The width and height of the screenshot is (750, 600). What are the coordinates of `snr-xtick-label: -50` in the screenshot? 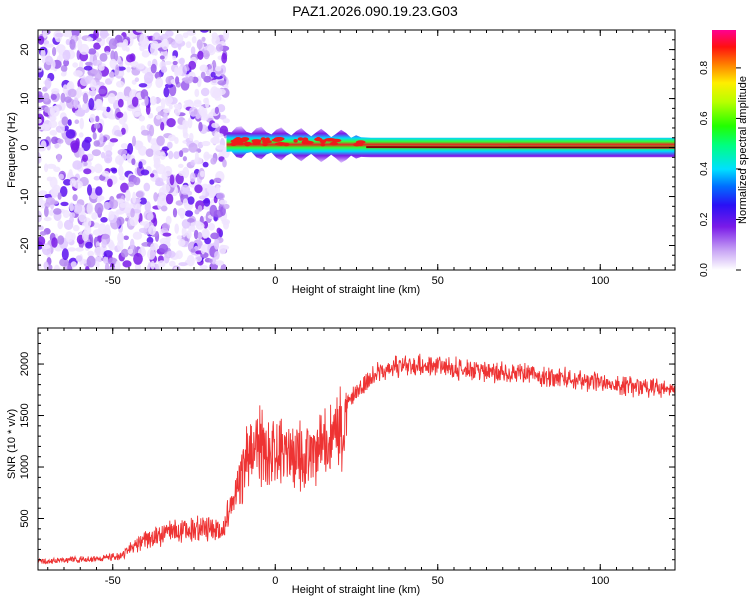 It's located at (113, 581).